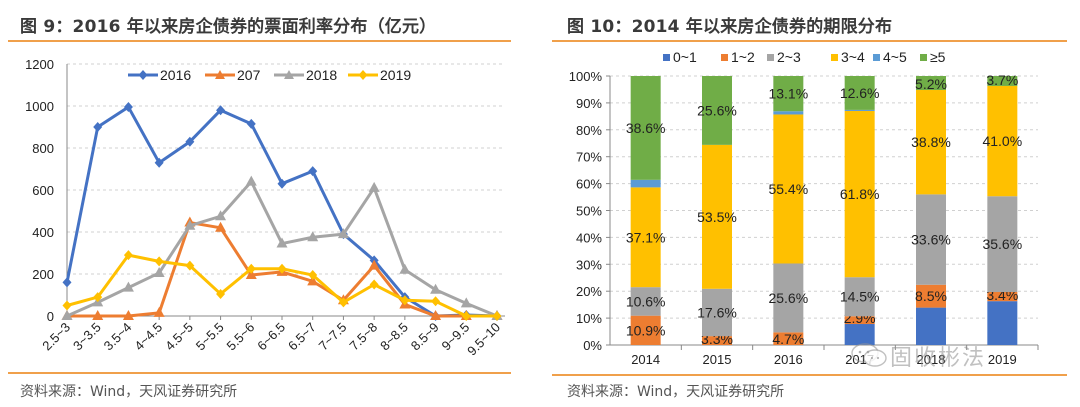 The height and width of the screenshot is (407, 1080). I want to click on data-label: 4.7%, so click(788, 339).